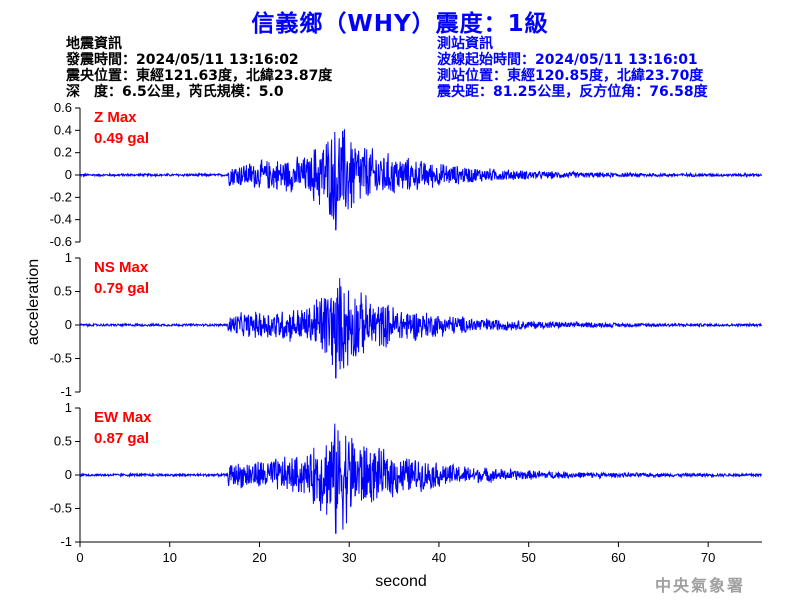 This screenshot has height=600, width=800. Describe the element at coordinates (61, 241) in the screenshot. I see `y-tick-label: -0.6` at that location.